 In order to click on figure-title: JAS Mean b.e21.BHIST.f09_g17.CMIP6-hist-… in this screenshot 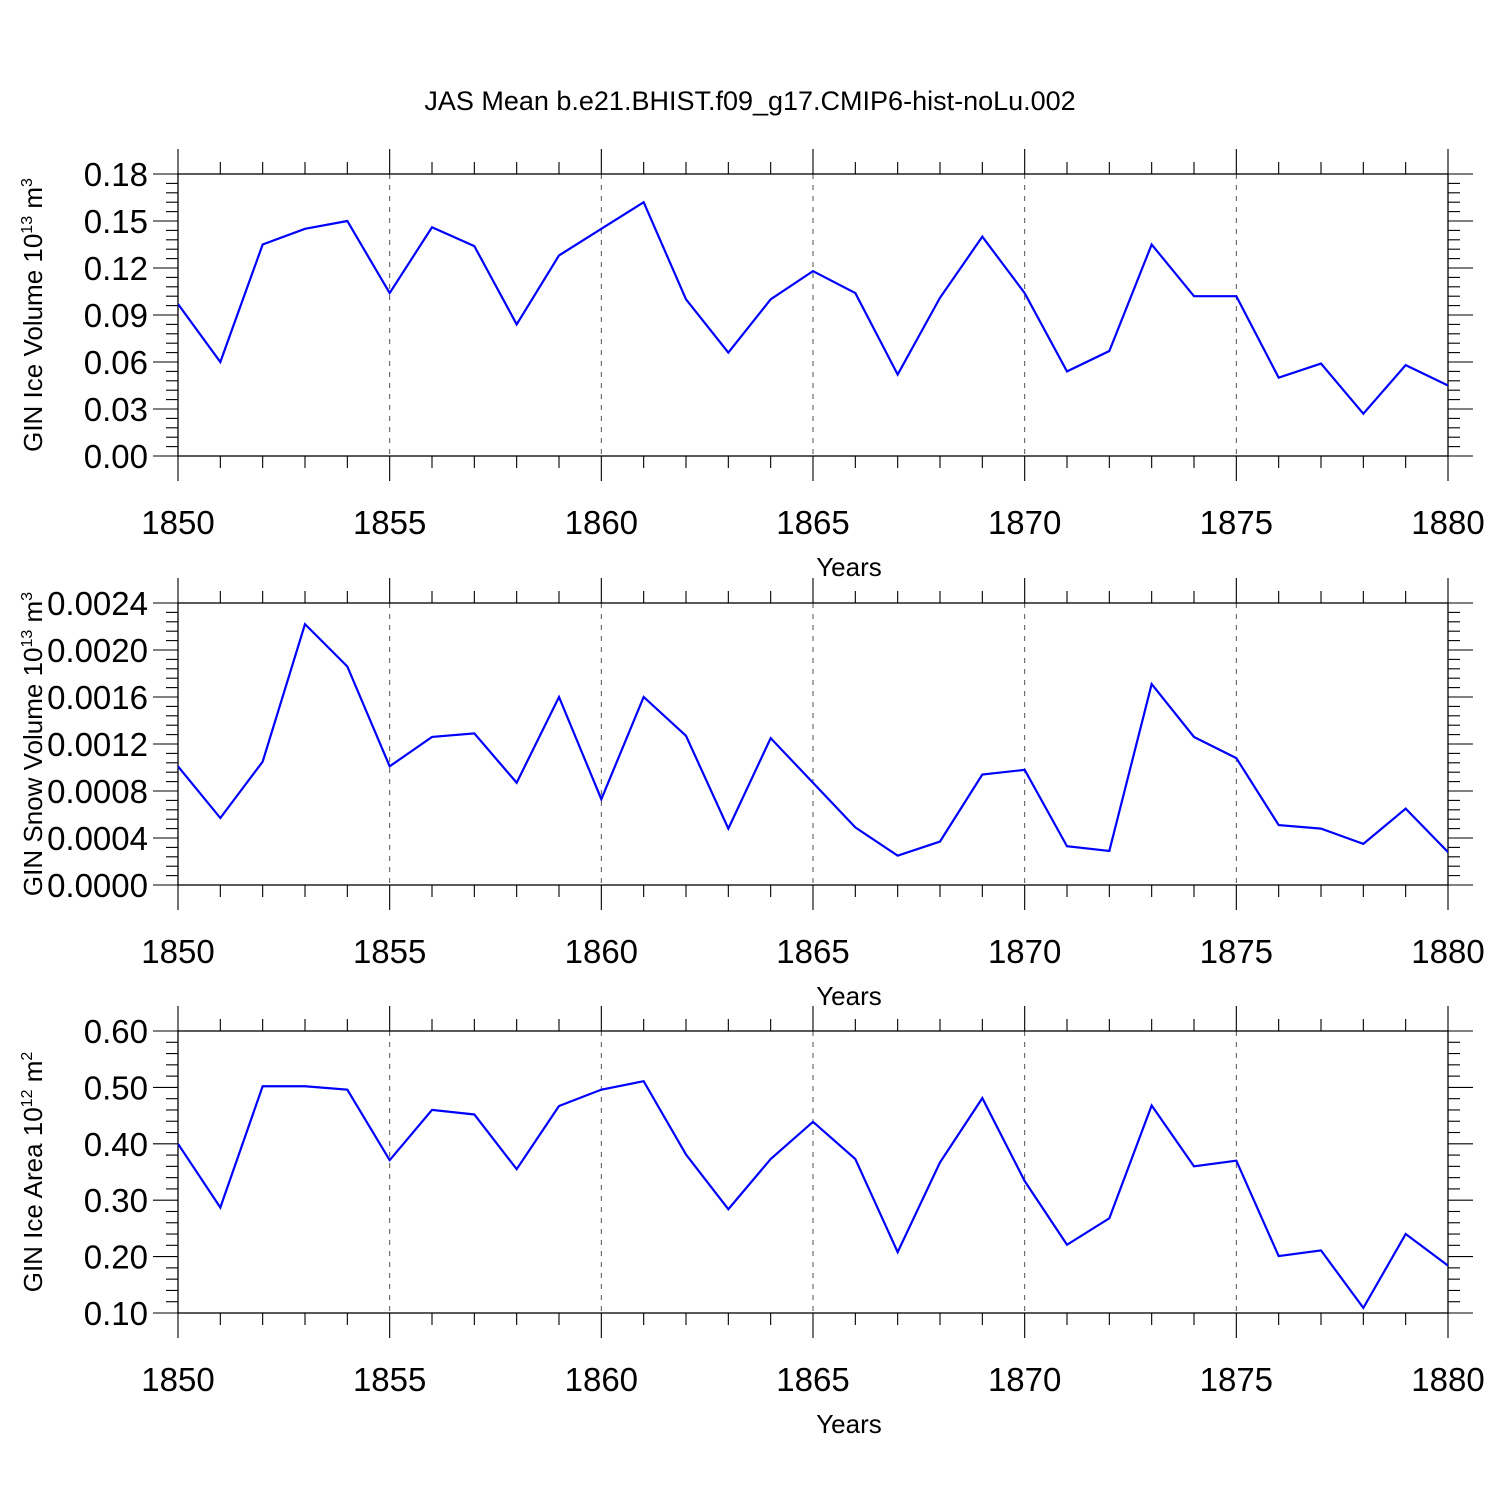, I will do `click(749, 101)`.